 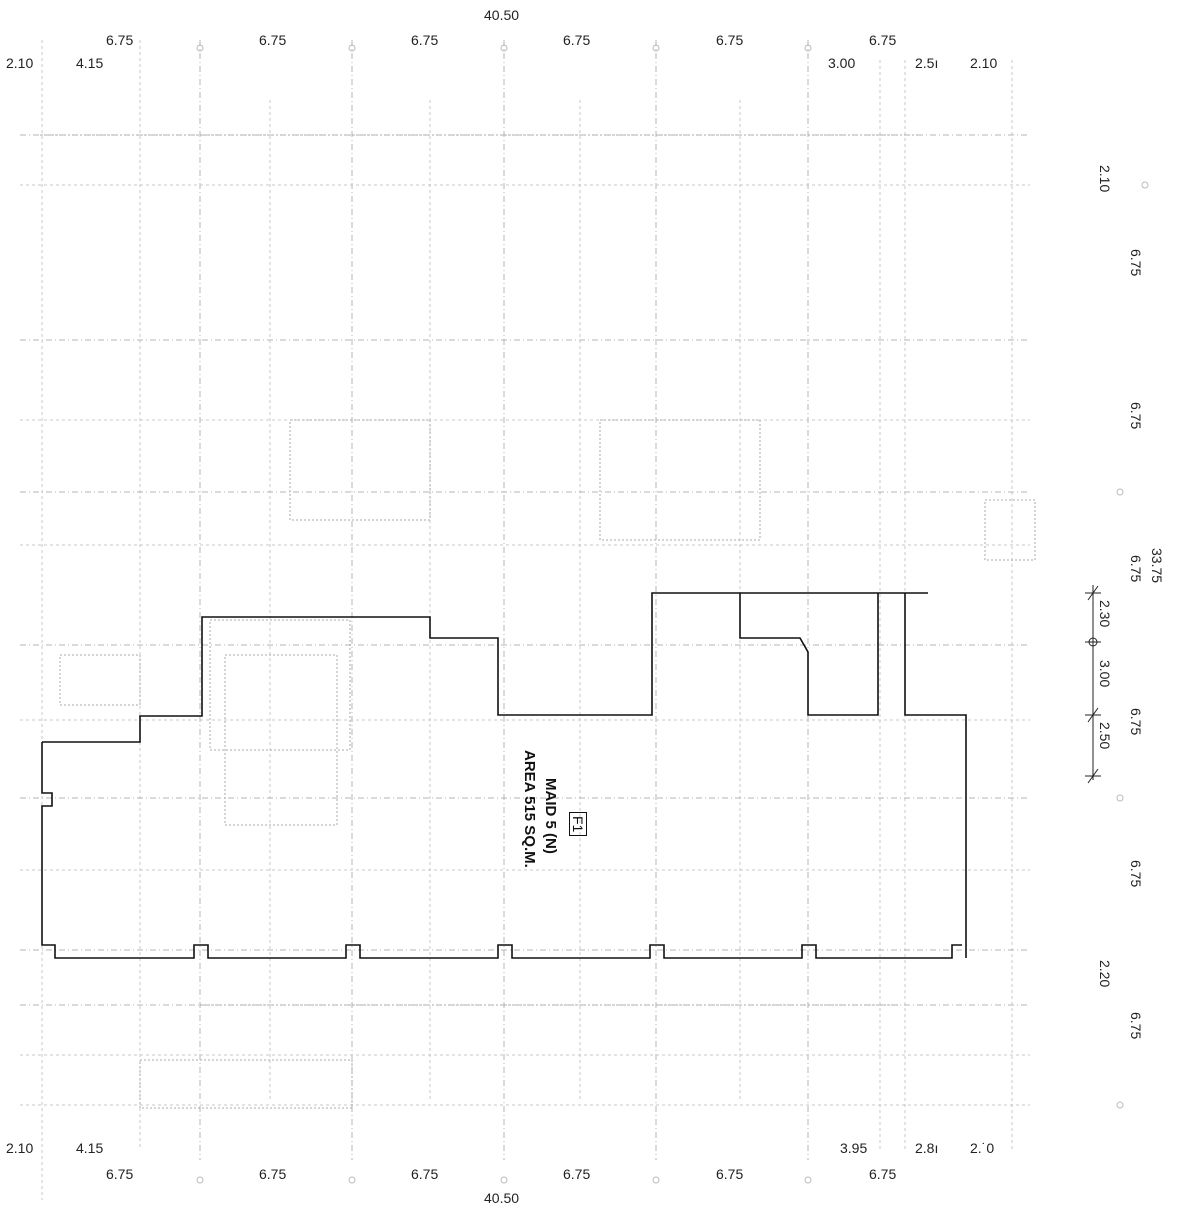 What do you see at coordinates (90, 1148) in the screenshot?
I see `bottom-left-offset-dimension: 4.15` at bounding box center [90, 1148].